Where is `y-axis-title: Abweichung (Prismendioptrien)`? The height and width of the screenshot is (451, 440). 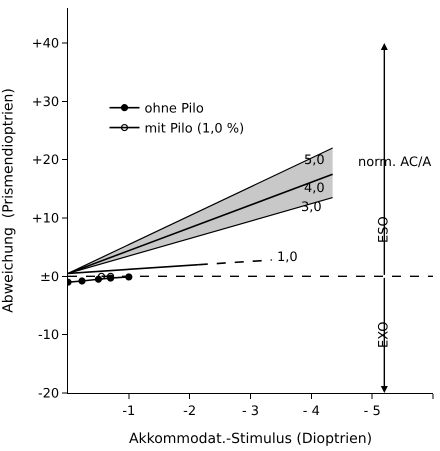
y-axis-title: Abweichung (Prismendioptrien) is located at coordinates (8, 200).